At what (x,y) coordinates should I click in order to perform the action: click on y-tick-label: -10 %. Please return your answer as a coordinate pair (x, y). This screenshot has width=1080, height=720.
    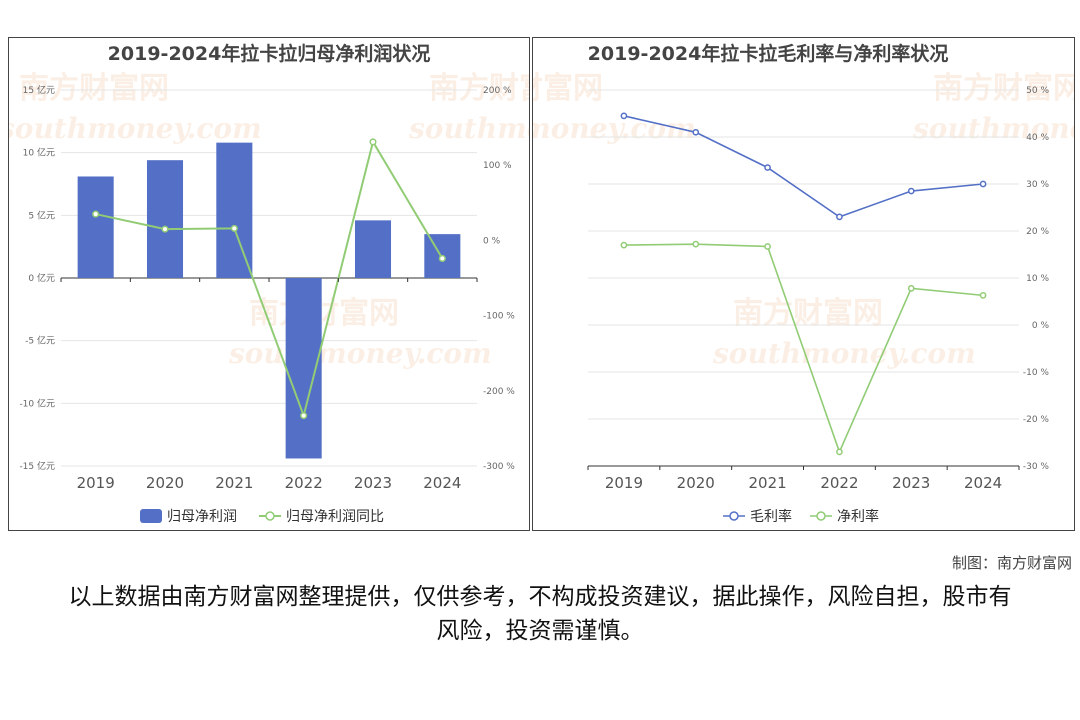
    Looking at the image, I should click on (1036, 373).